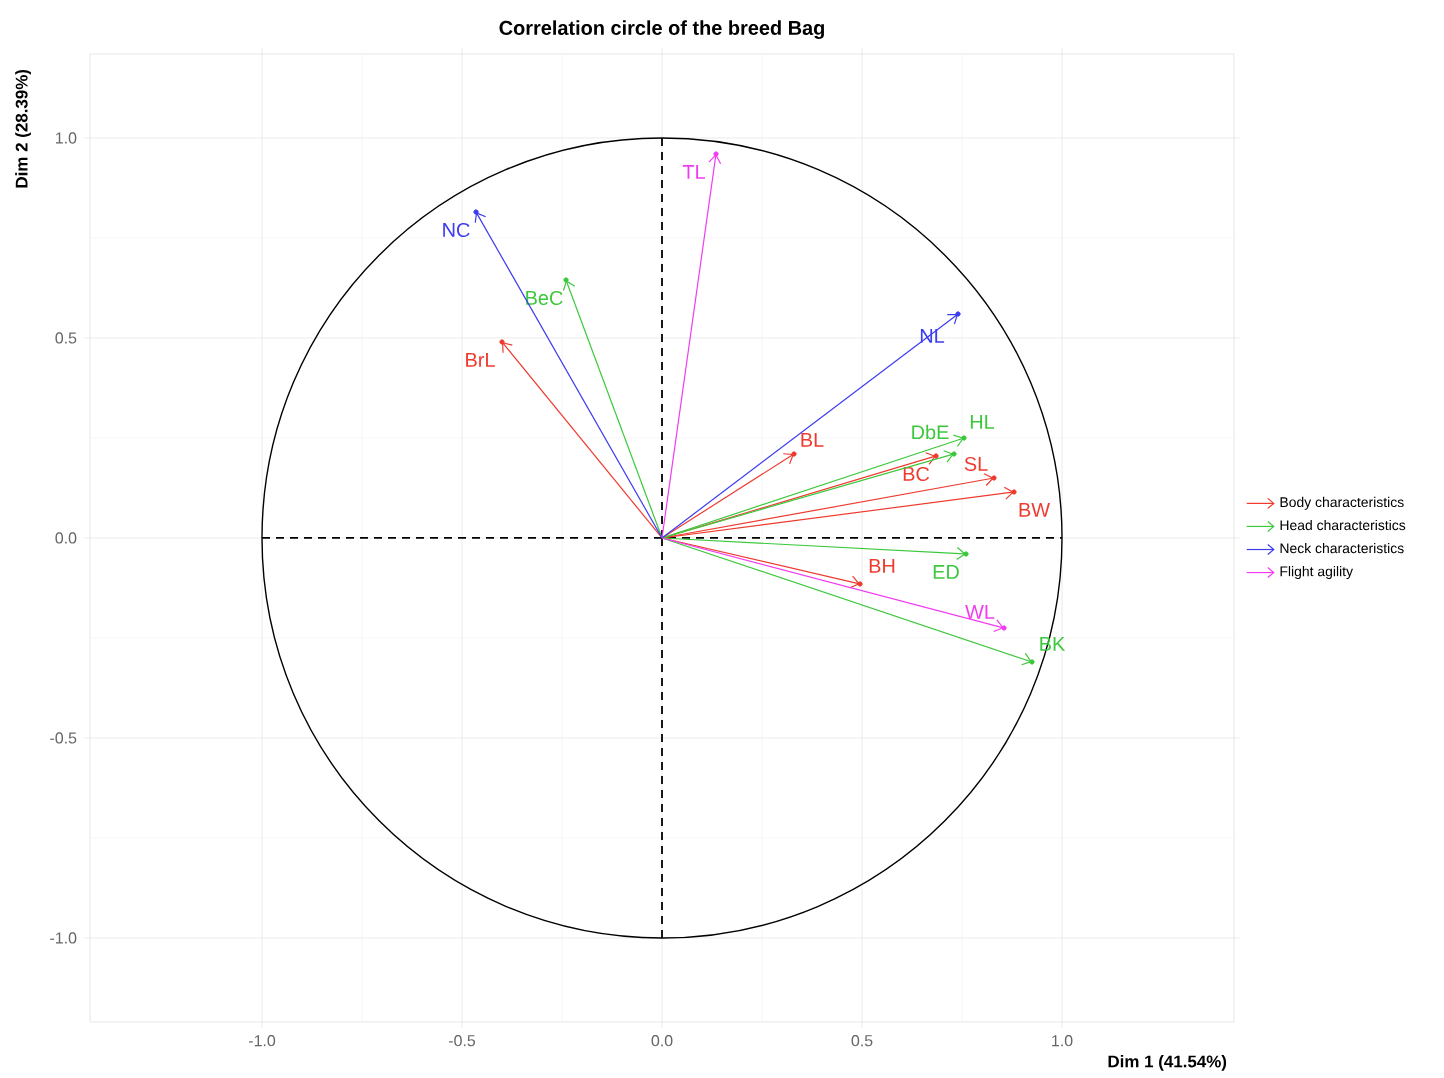 The height and width of the screenshot is (1078, 1444). I want to click on x-axis-title: Dim 1 (41.54%), so click(1167, 1063).